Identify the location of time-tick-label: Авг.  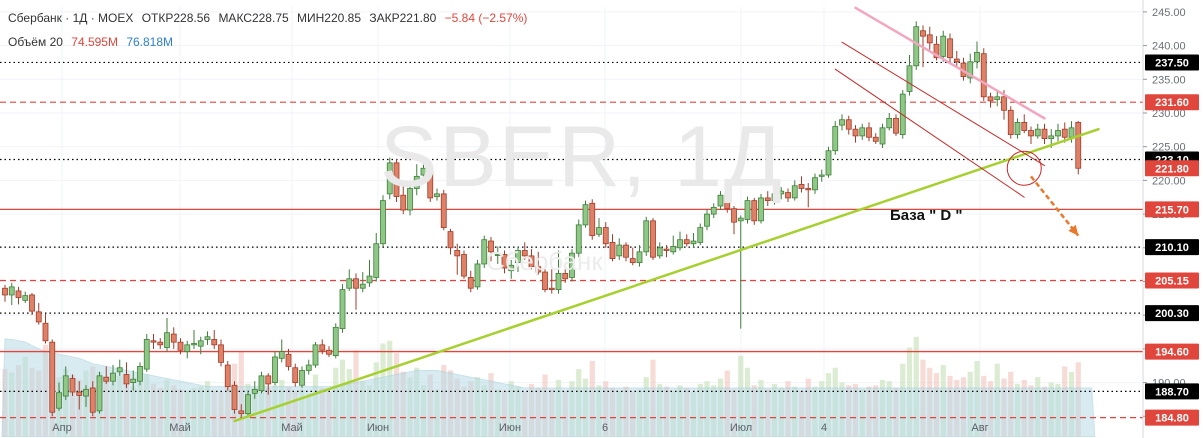
(979, 428).